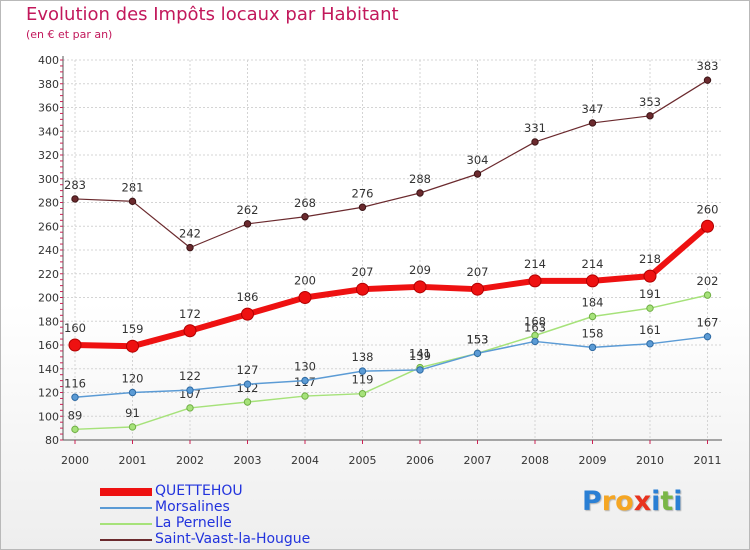  Describe the element at coordinates (305, 203) in the screenshot. I see `data-label: 268` at that location.